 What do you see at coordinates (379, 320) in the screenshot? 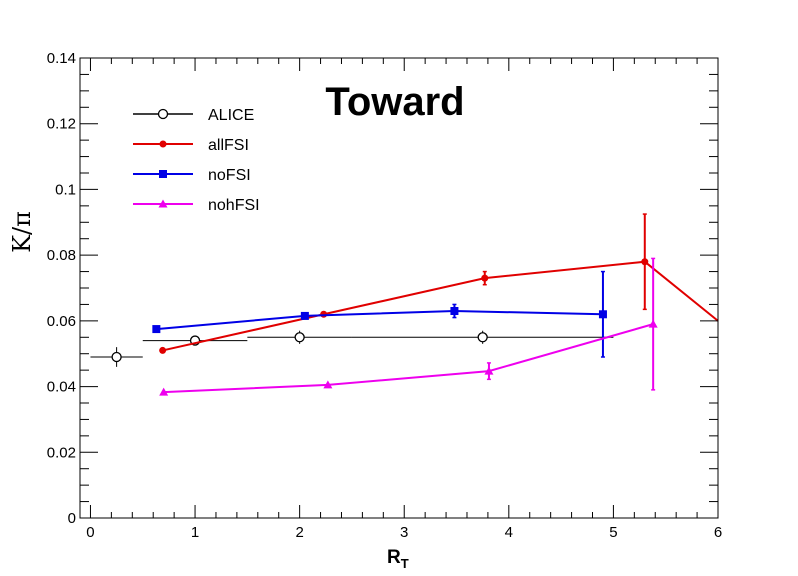
I see `series-line-noFSI` at bounding box center [379, 320].